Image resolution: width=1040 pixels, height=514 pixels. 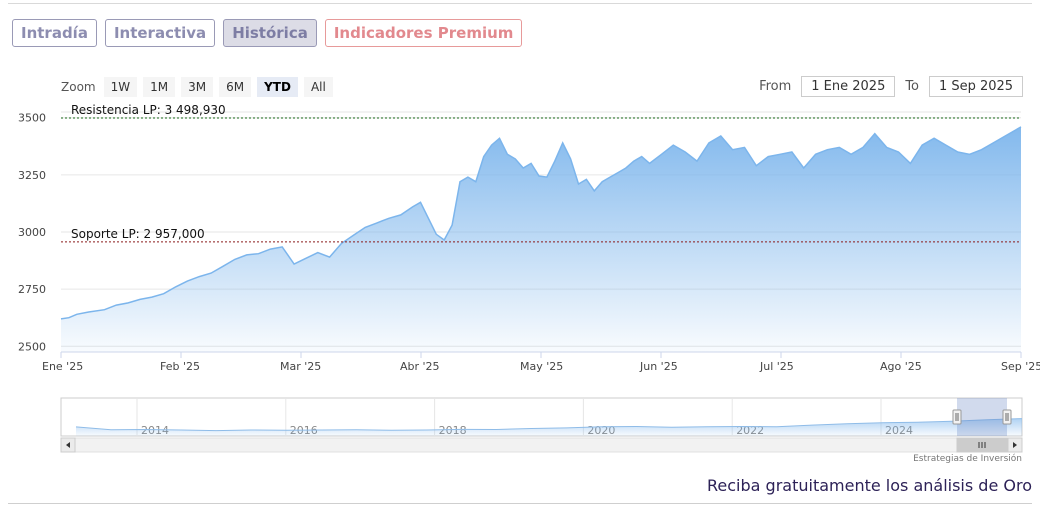 I want to click on x-tick-label: May '25, so click(x=541, y=366).